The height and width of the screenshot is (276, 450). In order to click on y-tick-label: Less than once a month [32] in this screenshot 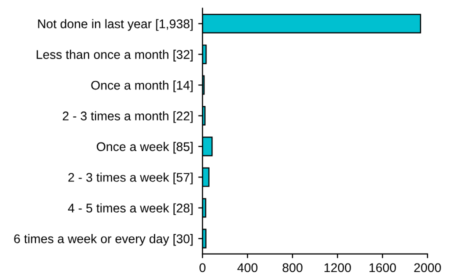, I will do `click(114, 56)`.